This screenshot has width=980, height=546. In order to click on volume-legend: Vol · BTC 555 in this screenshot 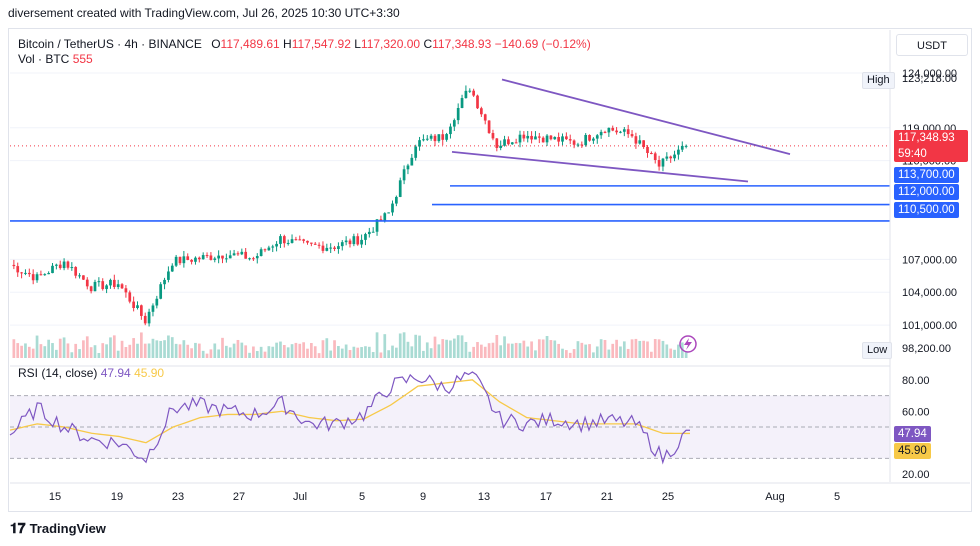, I will do `click(55, 59)`.